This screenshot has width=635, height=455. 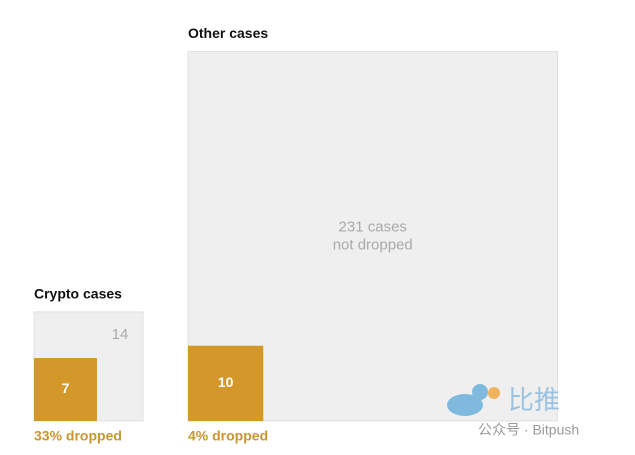 What do you see at coordinates (78, 436) in the screenshot?
I see `percent-note: 33% dropped` at bounding box center [78, 436].